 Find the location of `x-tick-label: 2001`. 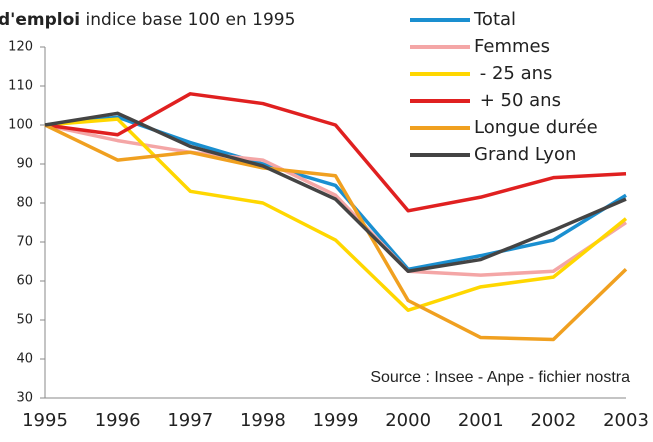

x-tick-label: 2001 is located at coordinates (481, 420).